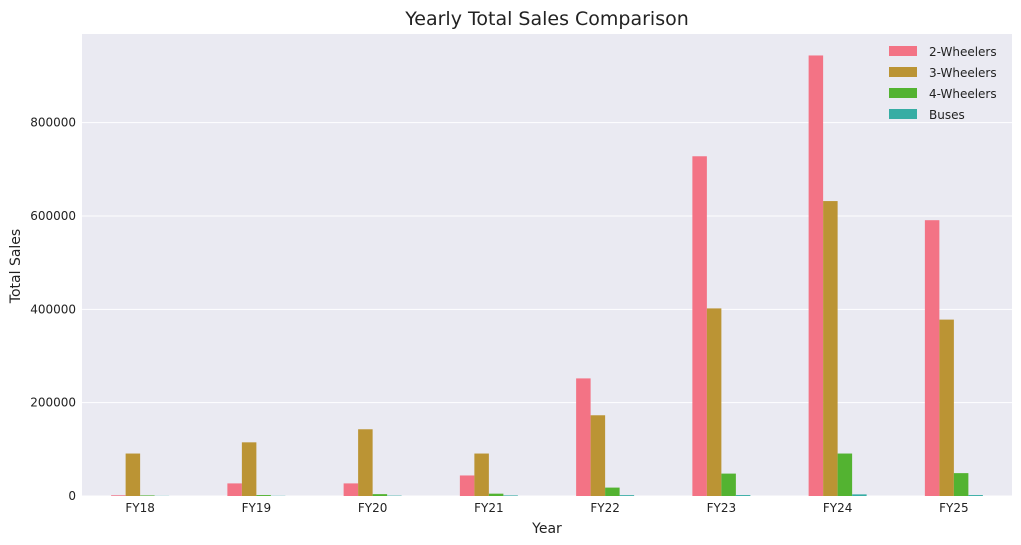  Describe the element at coordinates (72, 496) in the screenshot. I see `y-tick-label: 0` at that location.